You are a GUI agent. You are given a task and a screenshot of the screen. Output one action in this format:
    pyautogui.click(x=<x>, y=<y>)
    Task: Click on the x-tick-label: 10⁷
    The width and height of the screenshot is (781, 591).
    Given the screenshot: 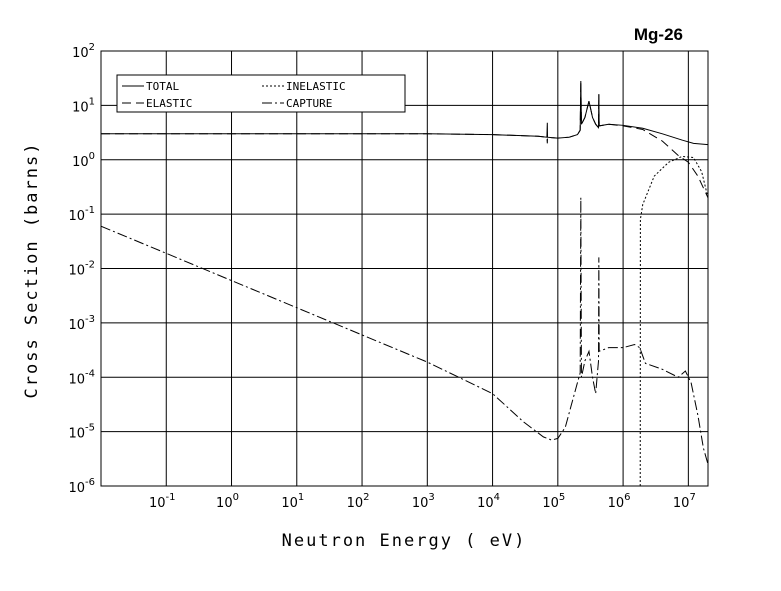 What is the action you would take?
    pyautogui.click(x=684, y=501)
    